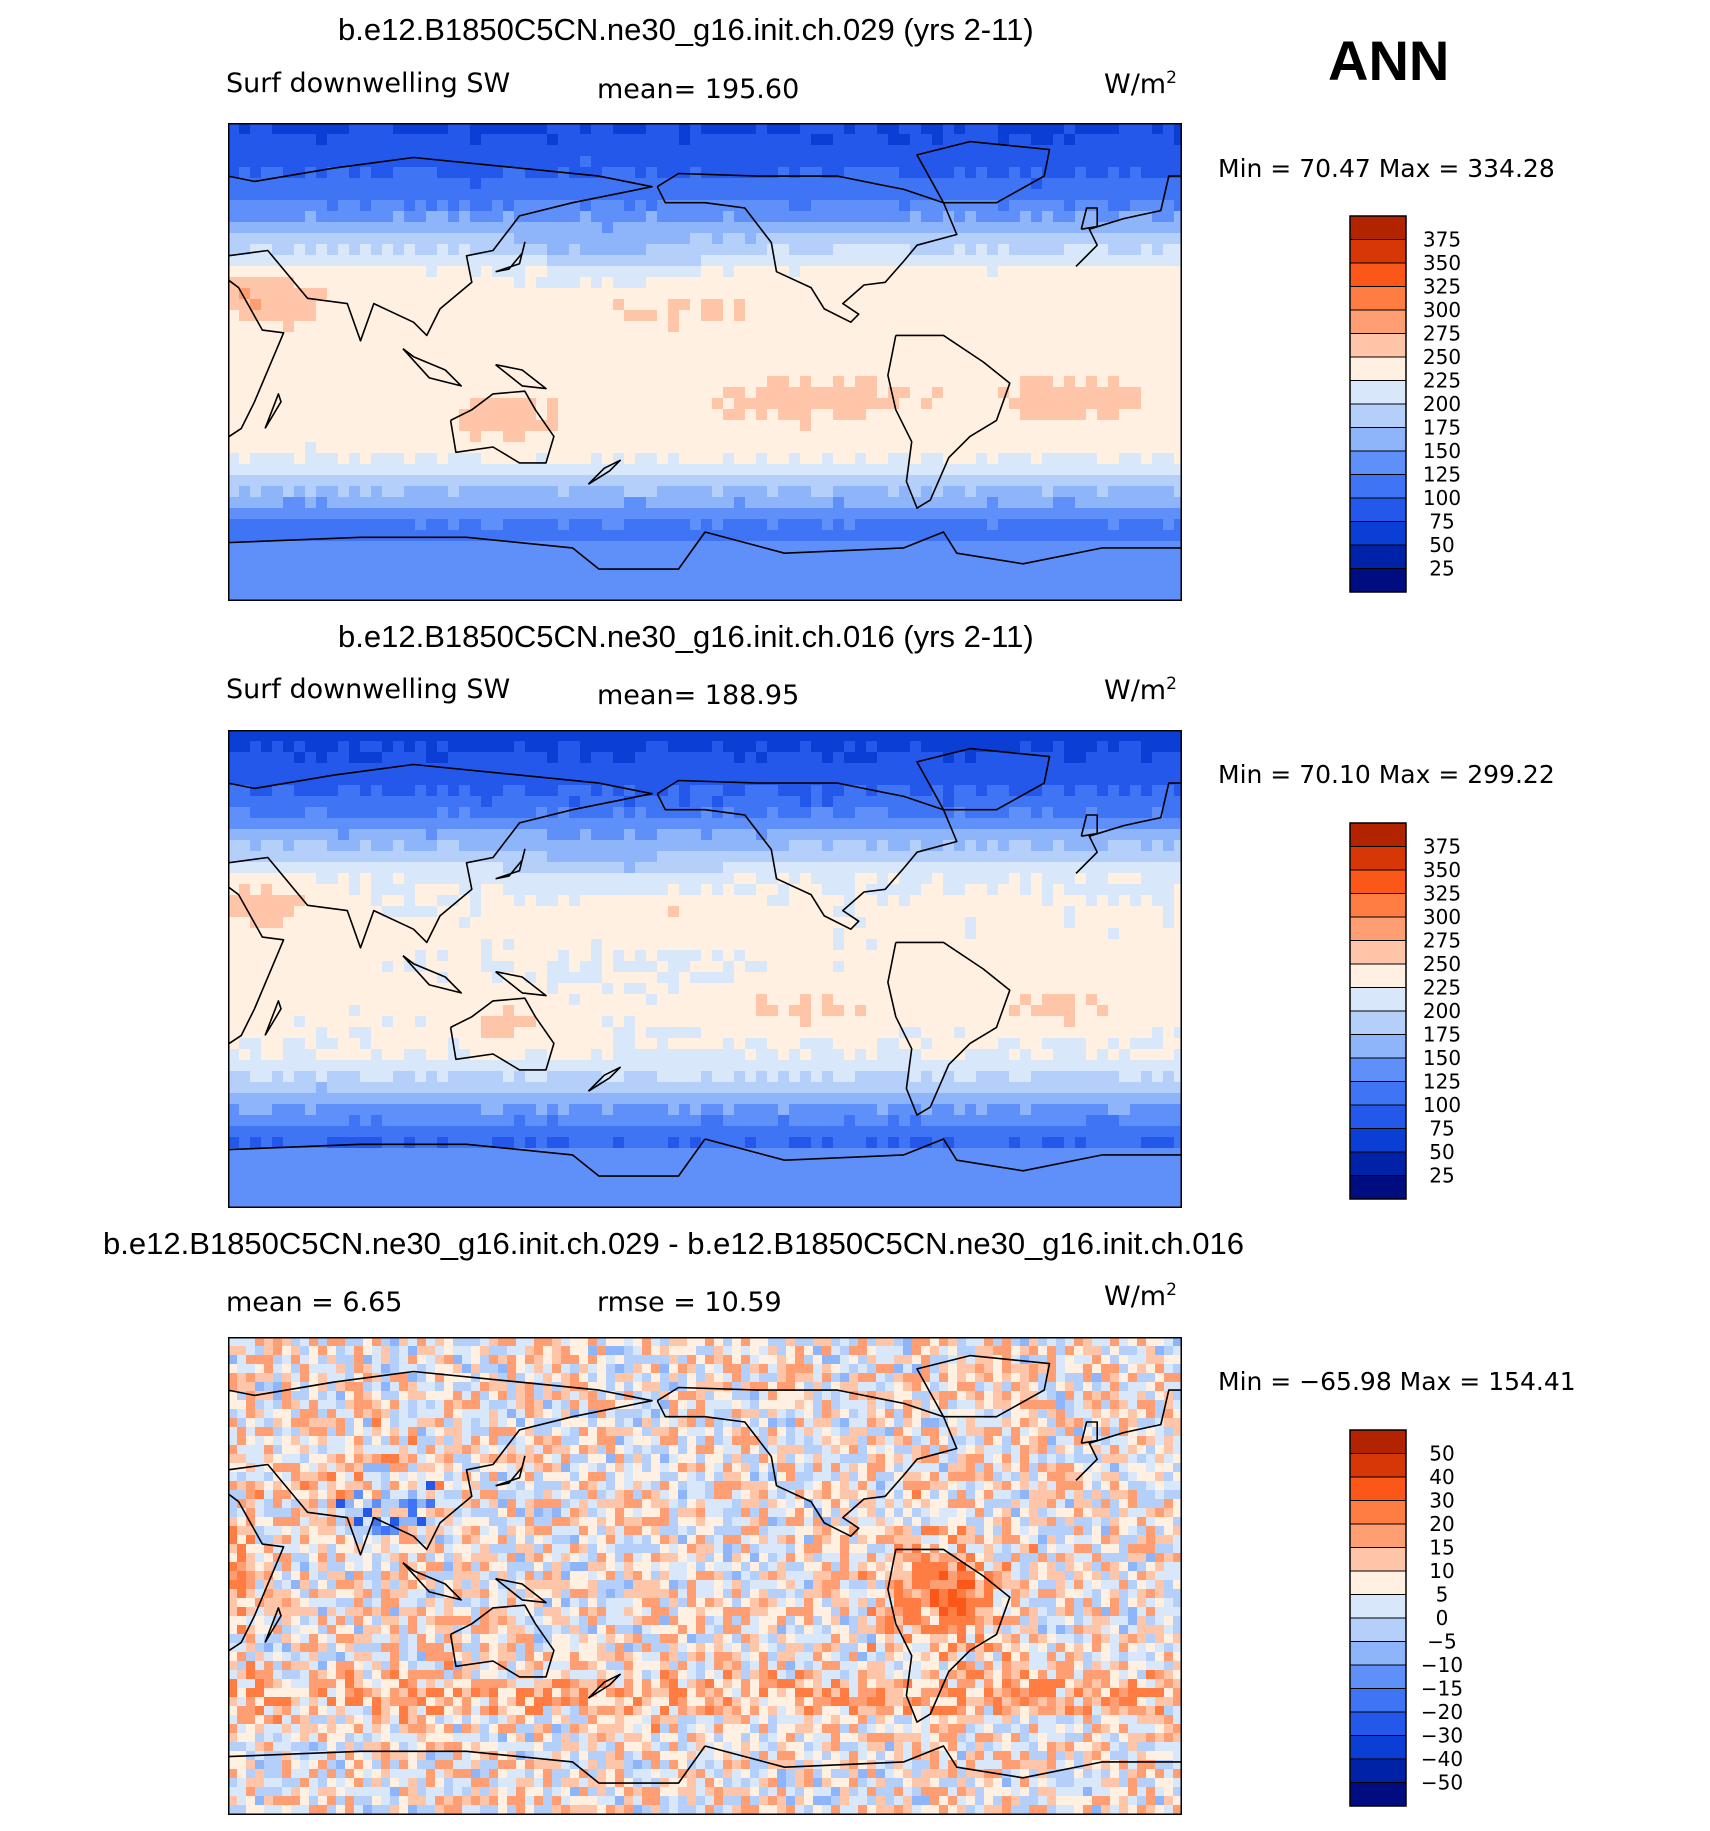  Describe the element at coordinates (1441, 1642) in the screenshot. I see `colorbar-tick-label: −5` at that location.